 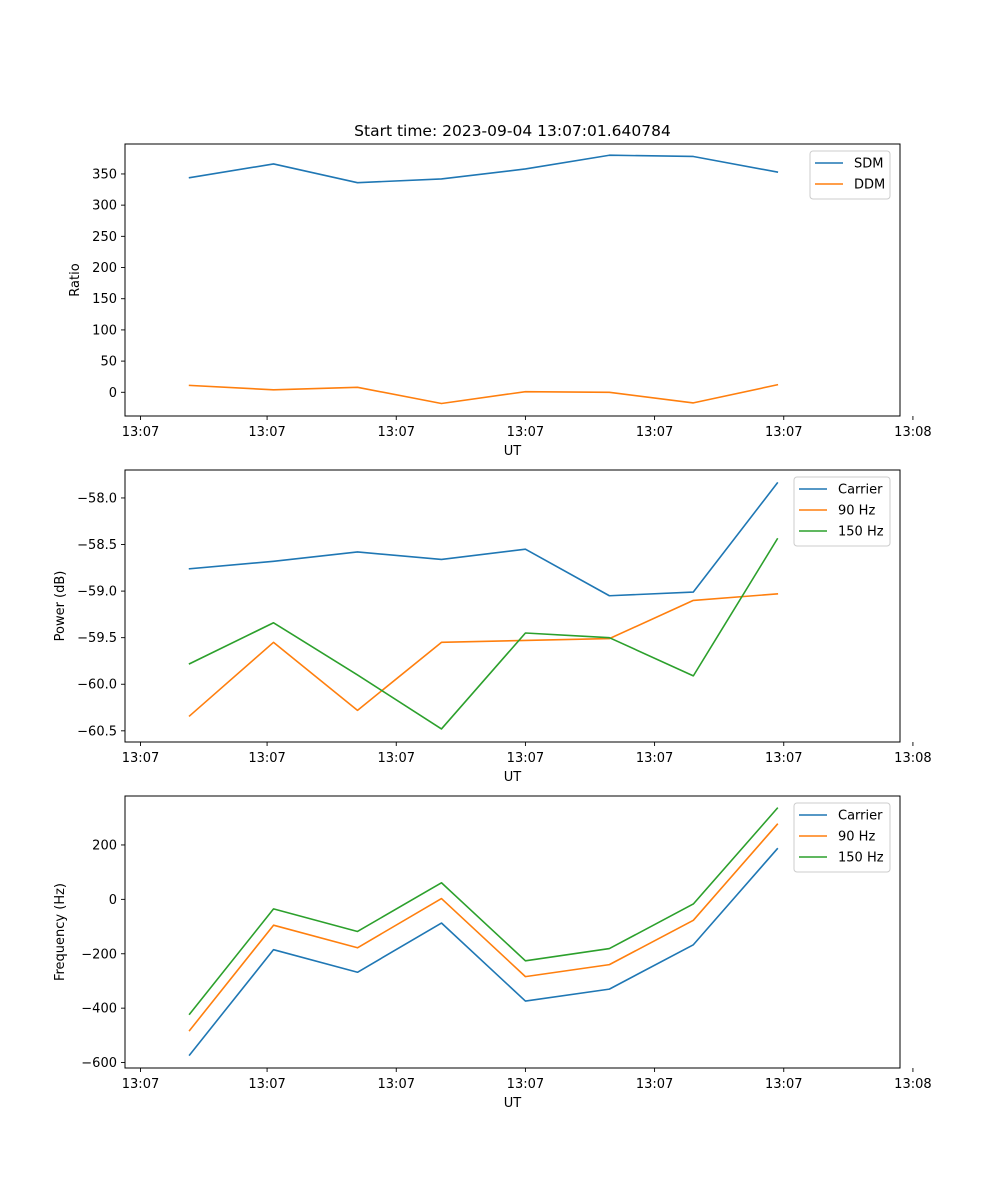 What do you see at coordinates (99, 954) in the screenshot?
I see `y-tick-label: −200` at bounding box center [99, 954].